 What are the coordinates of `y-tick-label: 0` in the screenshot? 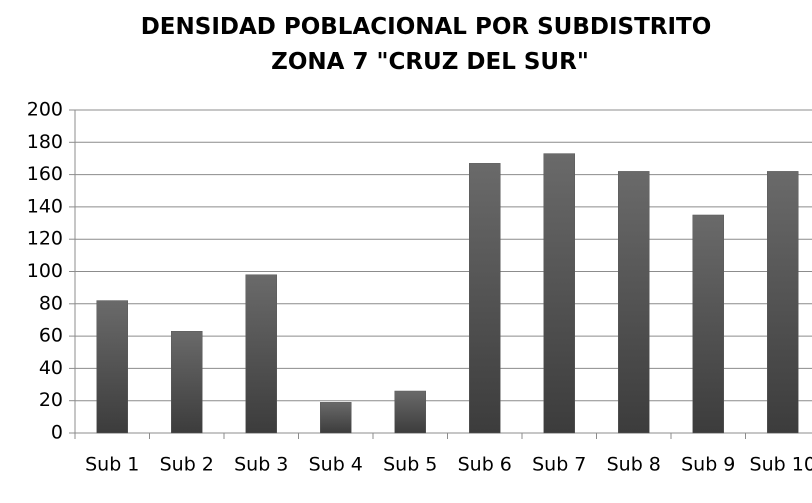 It's located at (57, 433).